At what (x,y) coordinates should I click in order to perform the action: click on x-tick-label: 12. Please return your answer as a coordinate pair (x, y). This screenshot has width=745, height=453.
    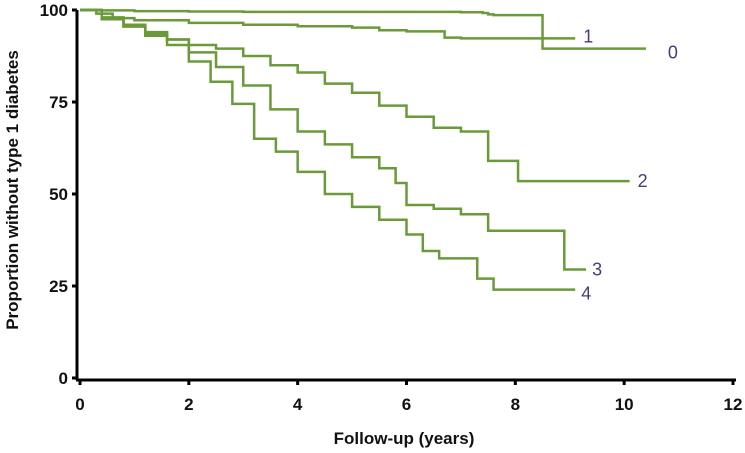
    Looking at the image, I should click on (733, 404).